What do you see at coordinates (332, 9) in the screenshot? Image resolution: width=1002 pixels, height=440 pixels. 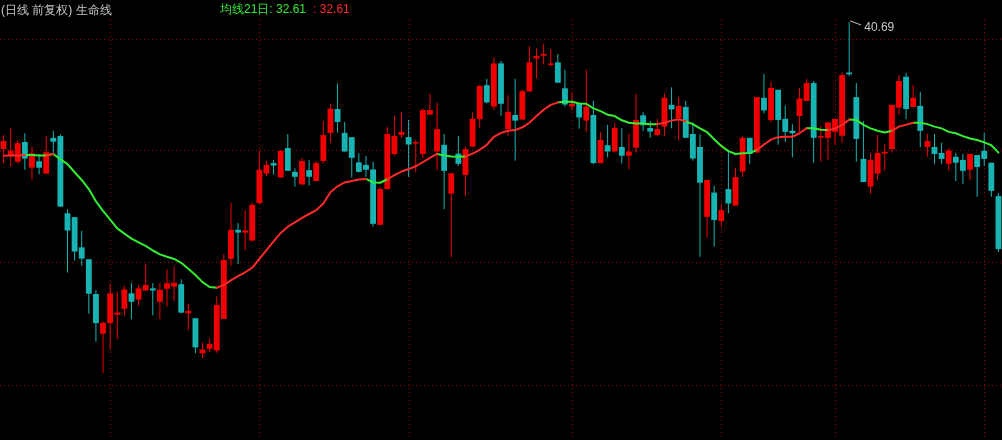 I see `text: : 32.61` at bounding box center [332, 9].